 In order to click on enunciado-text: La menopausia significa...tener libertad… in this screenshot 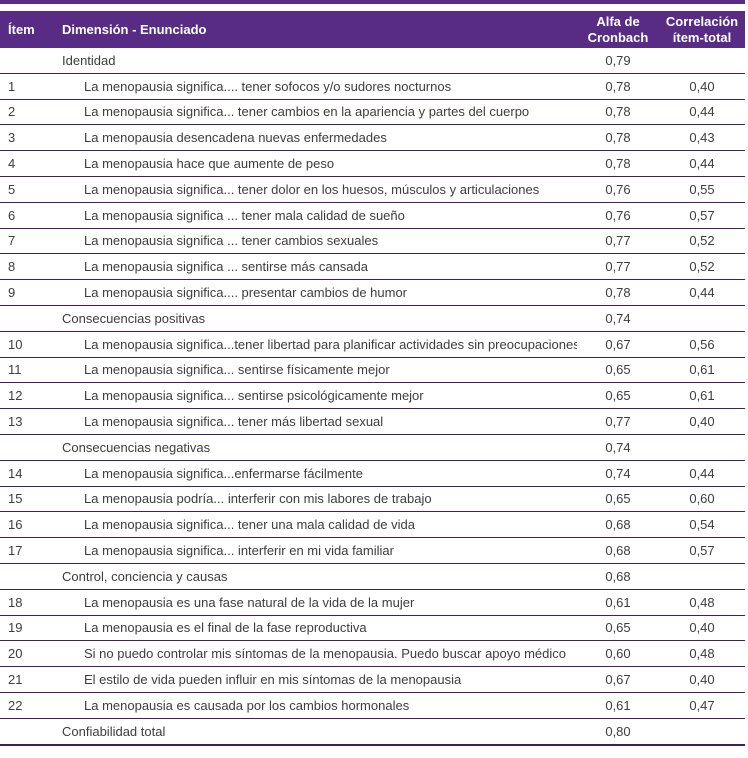, I will do `click(315, 344)`.